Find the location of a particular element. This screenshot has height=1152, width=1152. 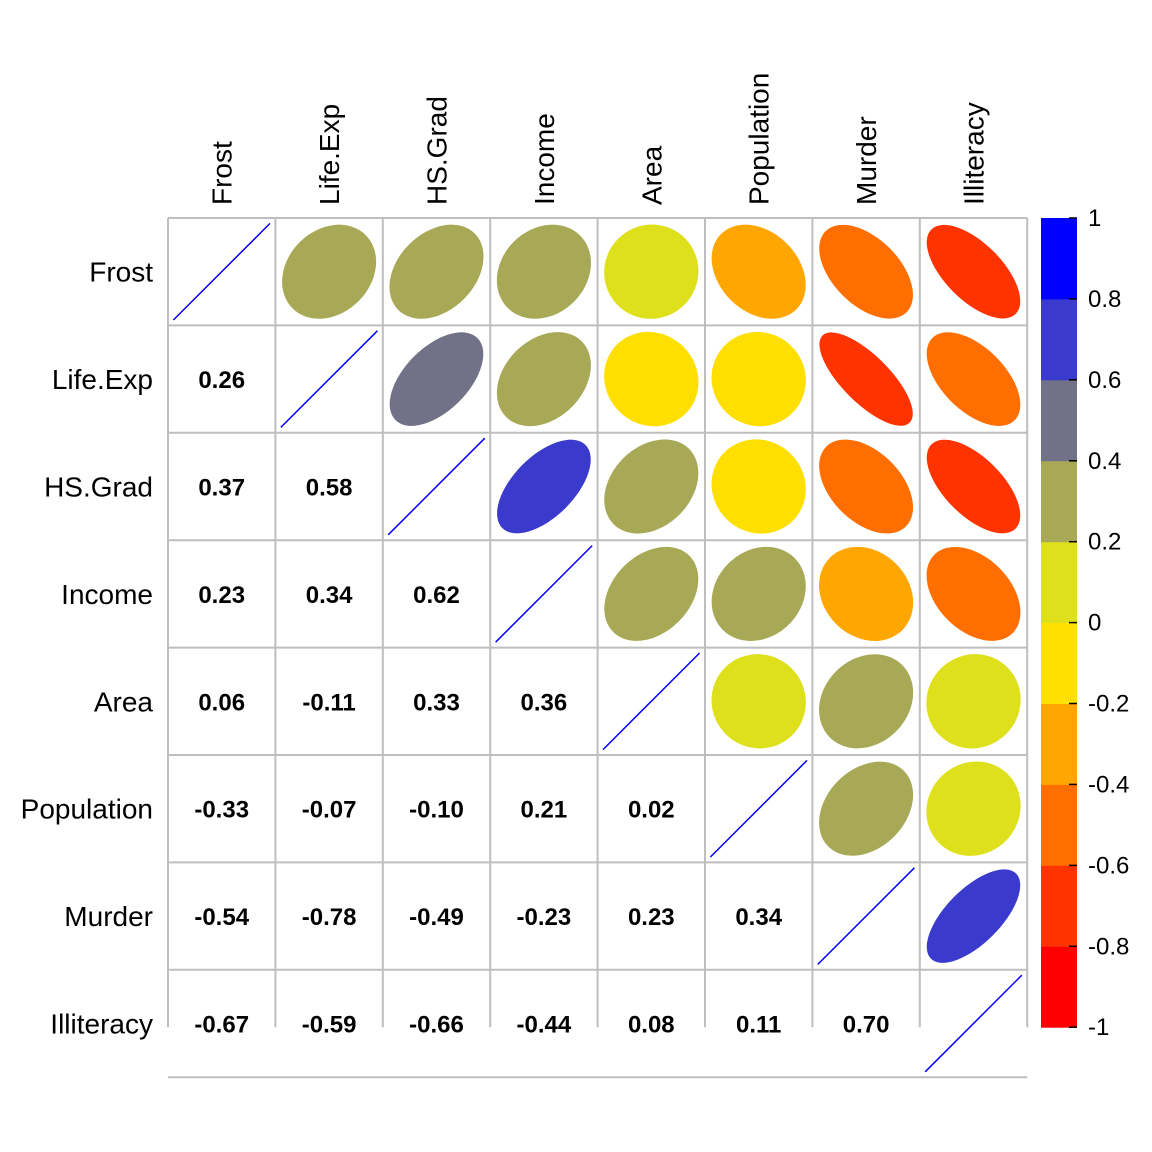

value-label-illiteracy-hs-grad: -0.66 is located at coordinates (436, 1025).